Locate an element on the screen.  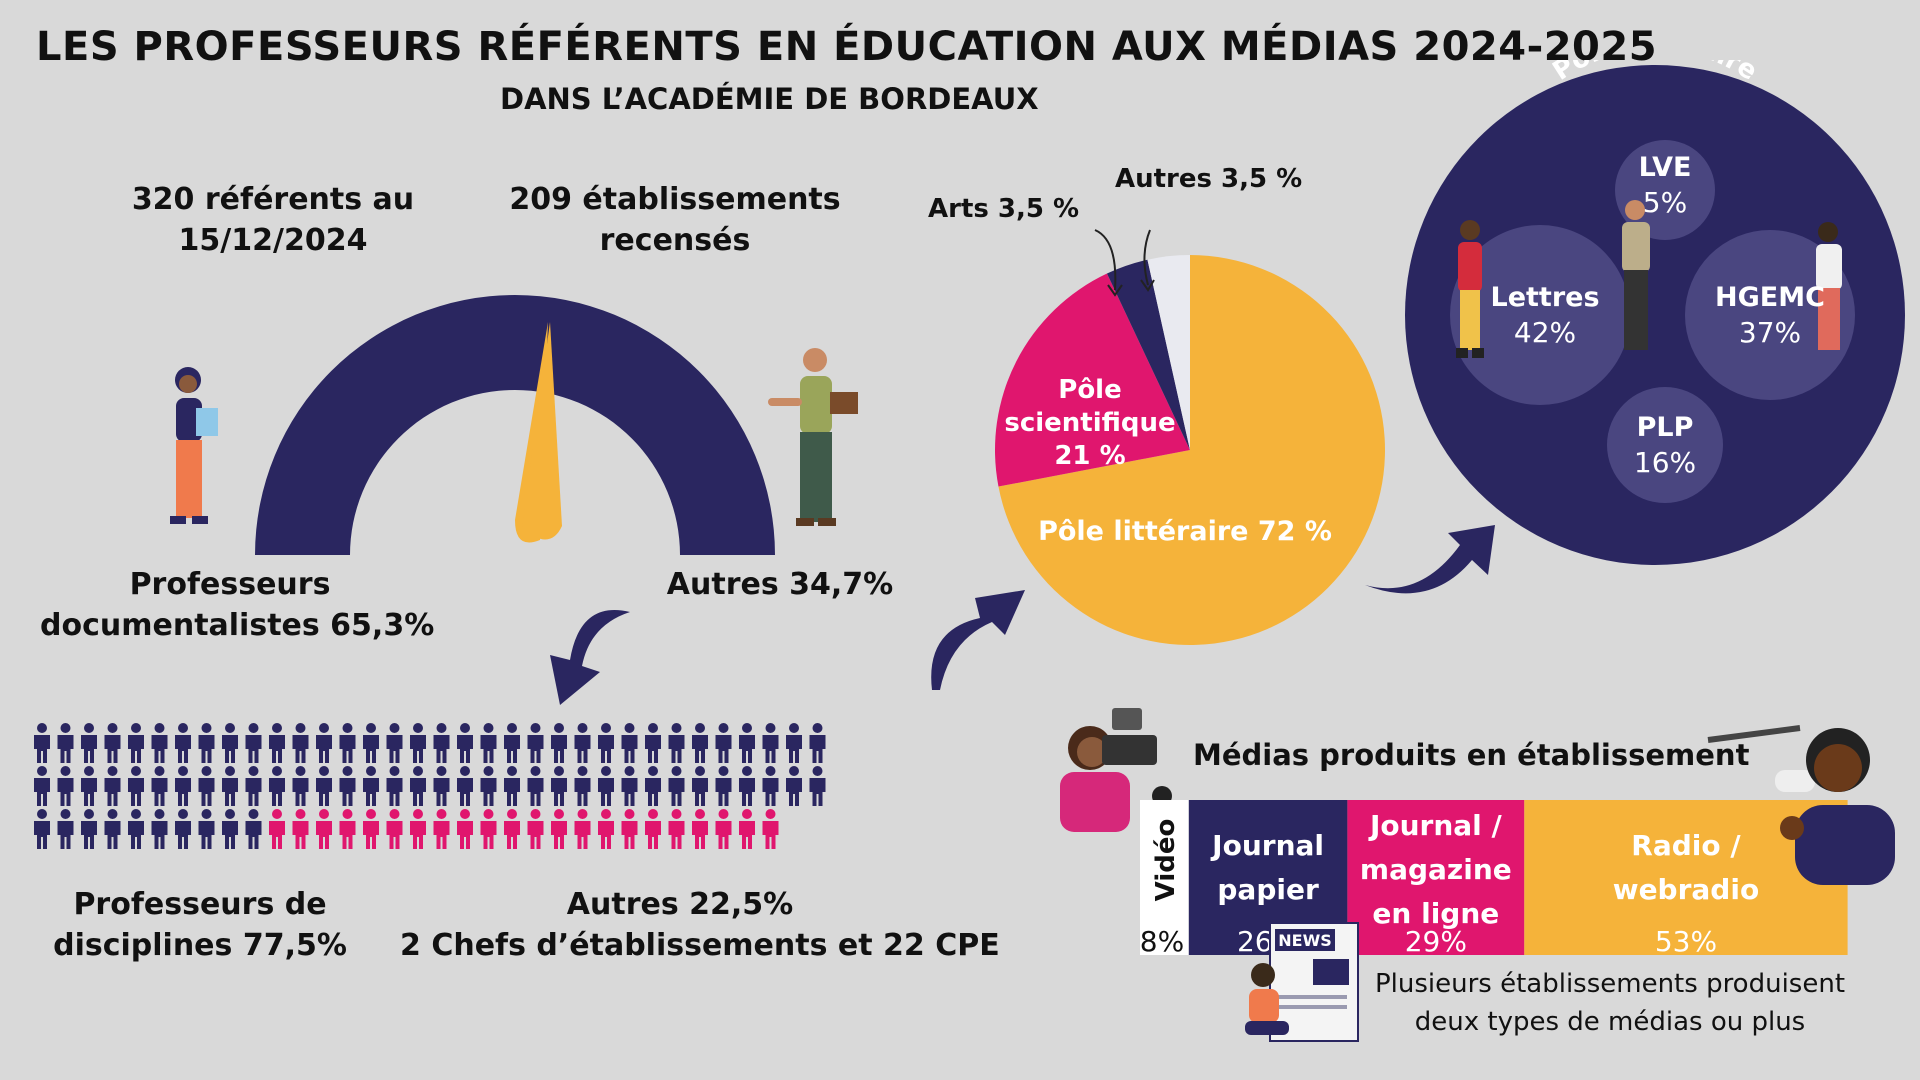
arrow-up-right-icon is located at coordinates (978, 640).